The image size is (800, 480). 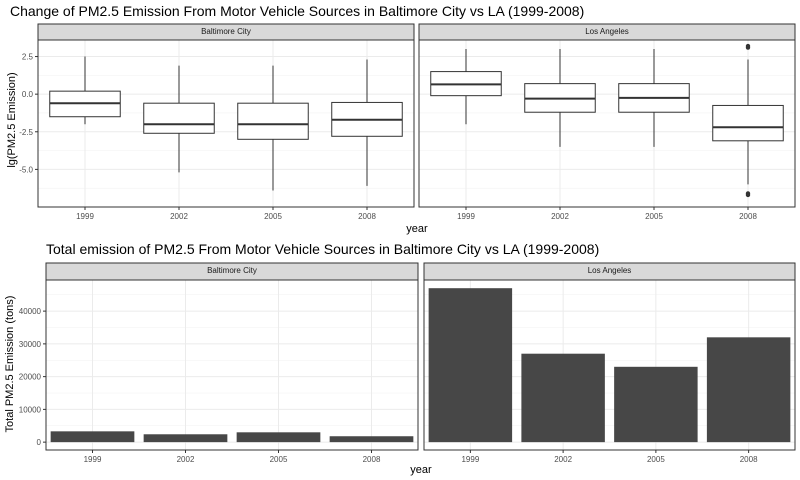 I want to click on y-tick-label: 40000, so click(x=30, y=311).